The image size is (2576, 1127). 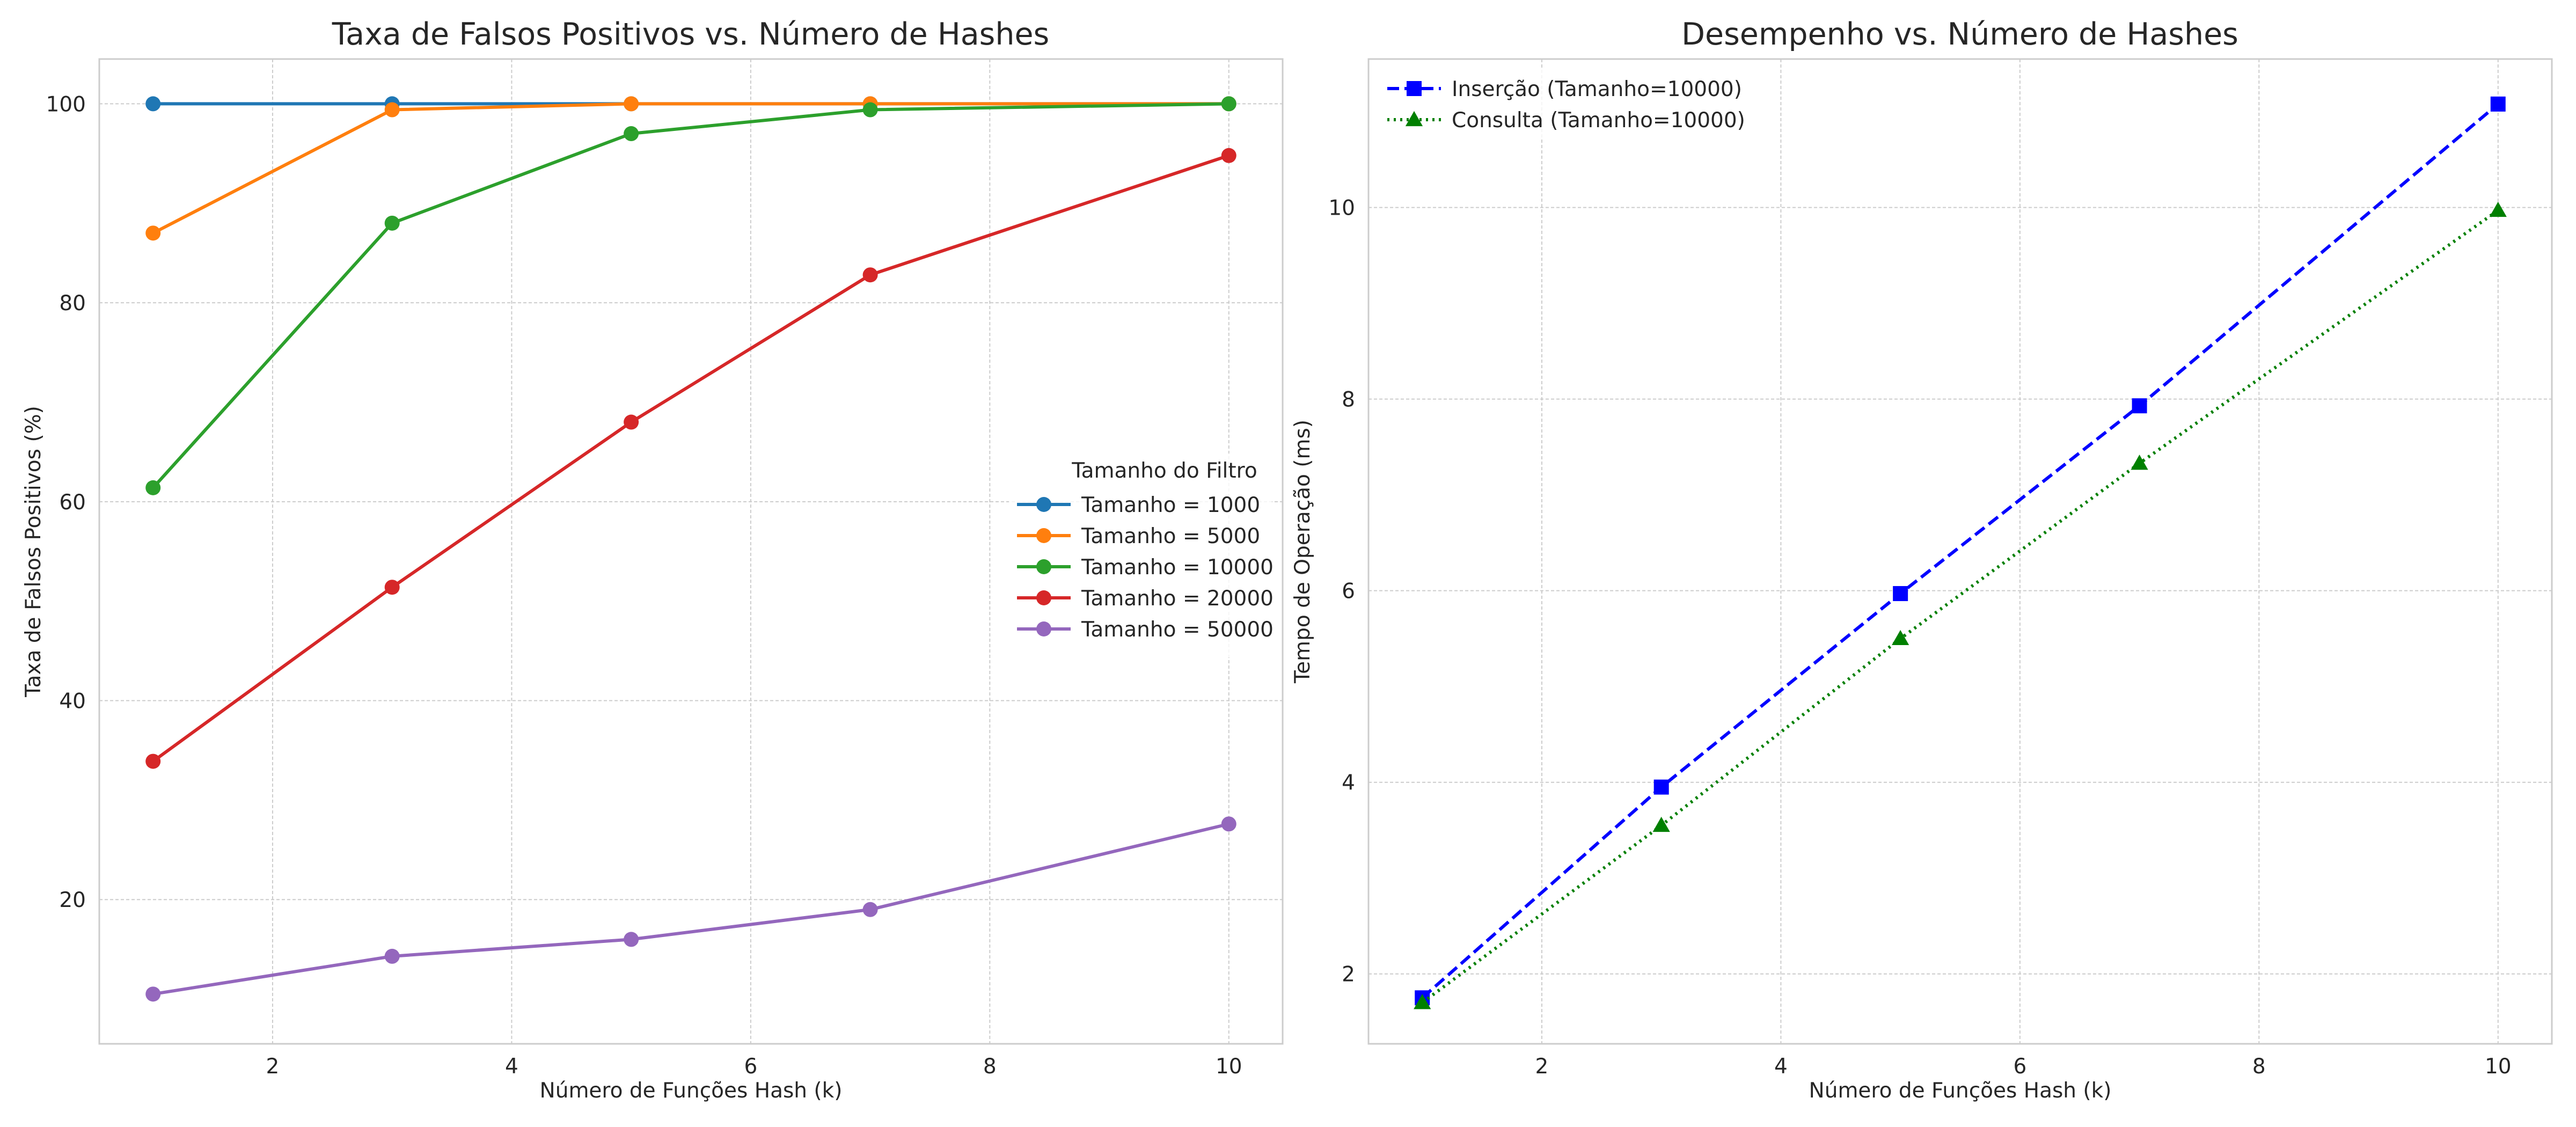 What do you see at coordinates (1341, 208) in the screenshot?
I see `y-tick-label: 10` at bounding box center [1341, 208].